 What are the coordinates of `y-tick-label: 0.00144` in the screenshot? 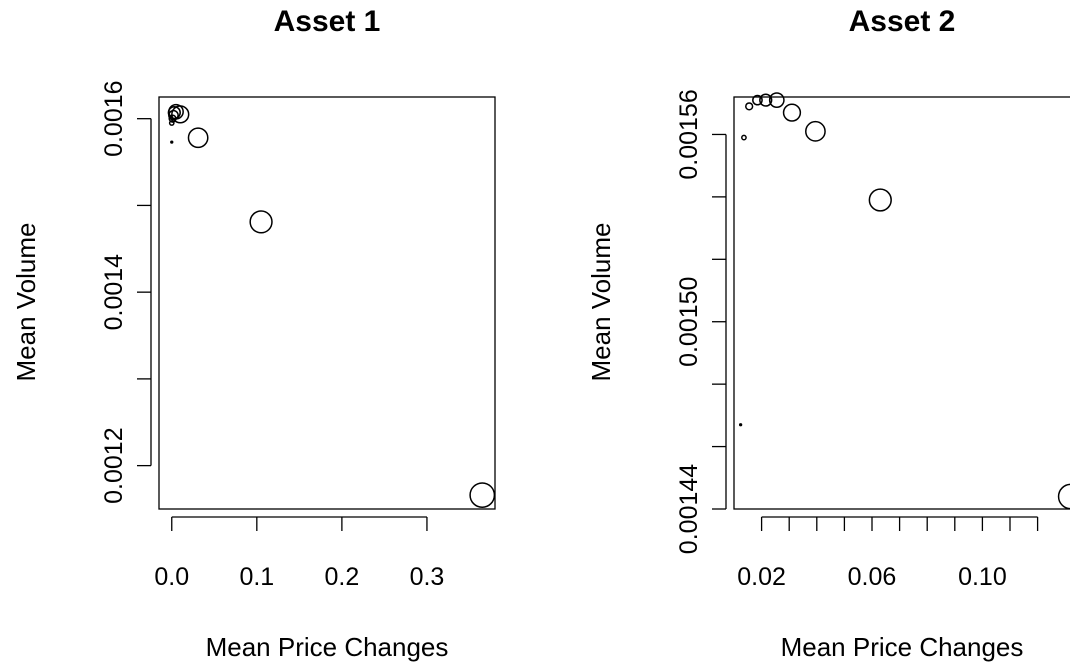 It's located at (689, 509).